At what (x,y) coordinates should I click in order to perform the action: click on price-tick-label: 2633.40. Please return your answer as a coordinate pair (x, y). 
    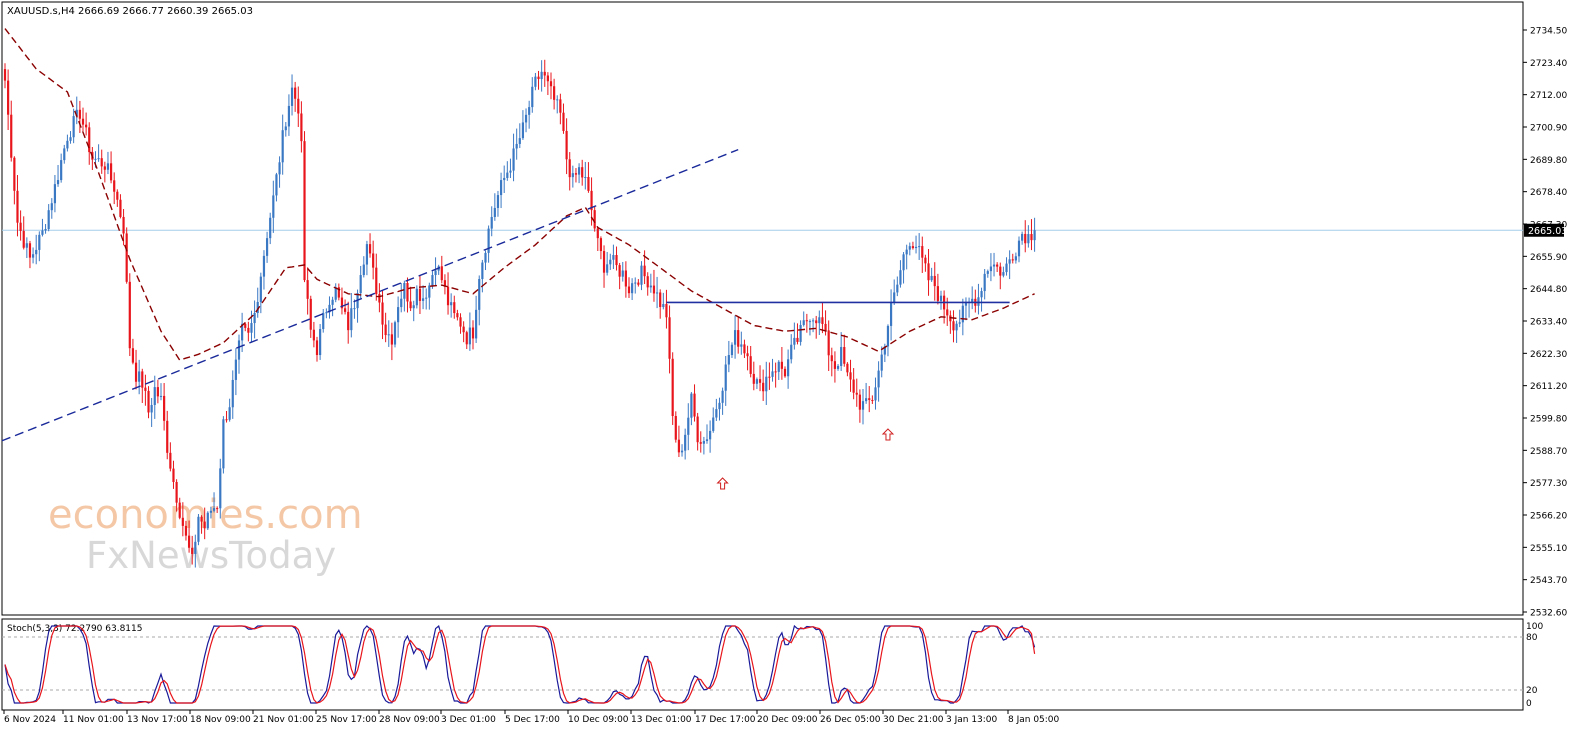
    Looking at the image, I should click on (1548, 323).